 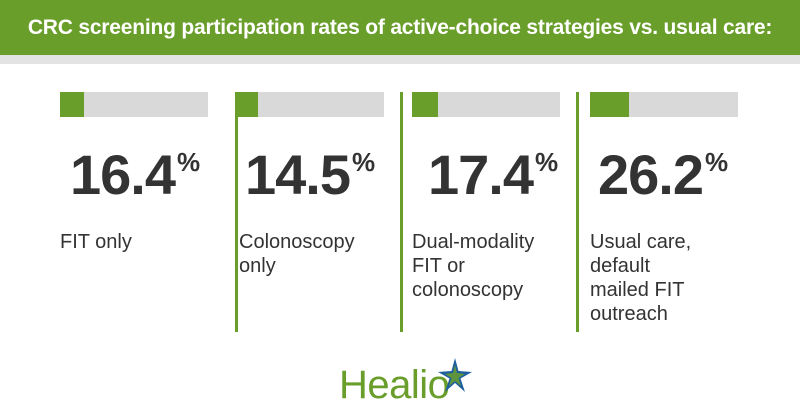 What do you see at coordinates (629, 314) in the screenshot?
I see `label-line: outreach` at bounding box center [629, 314].